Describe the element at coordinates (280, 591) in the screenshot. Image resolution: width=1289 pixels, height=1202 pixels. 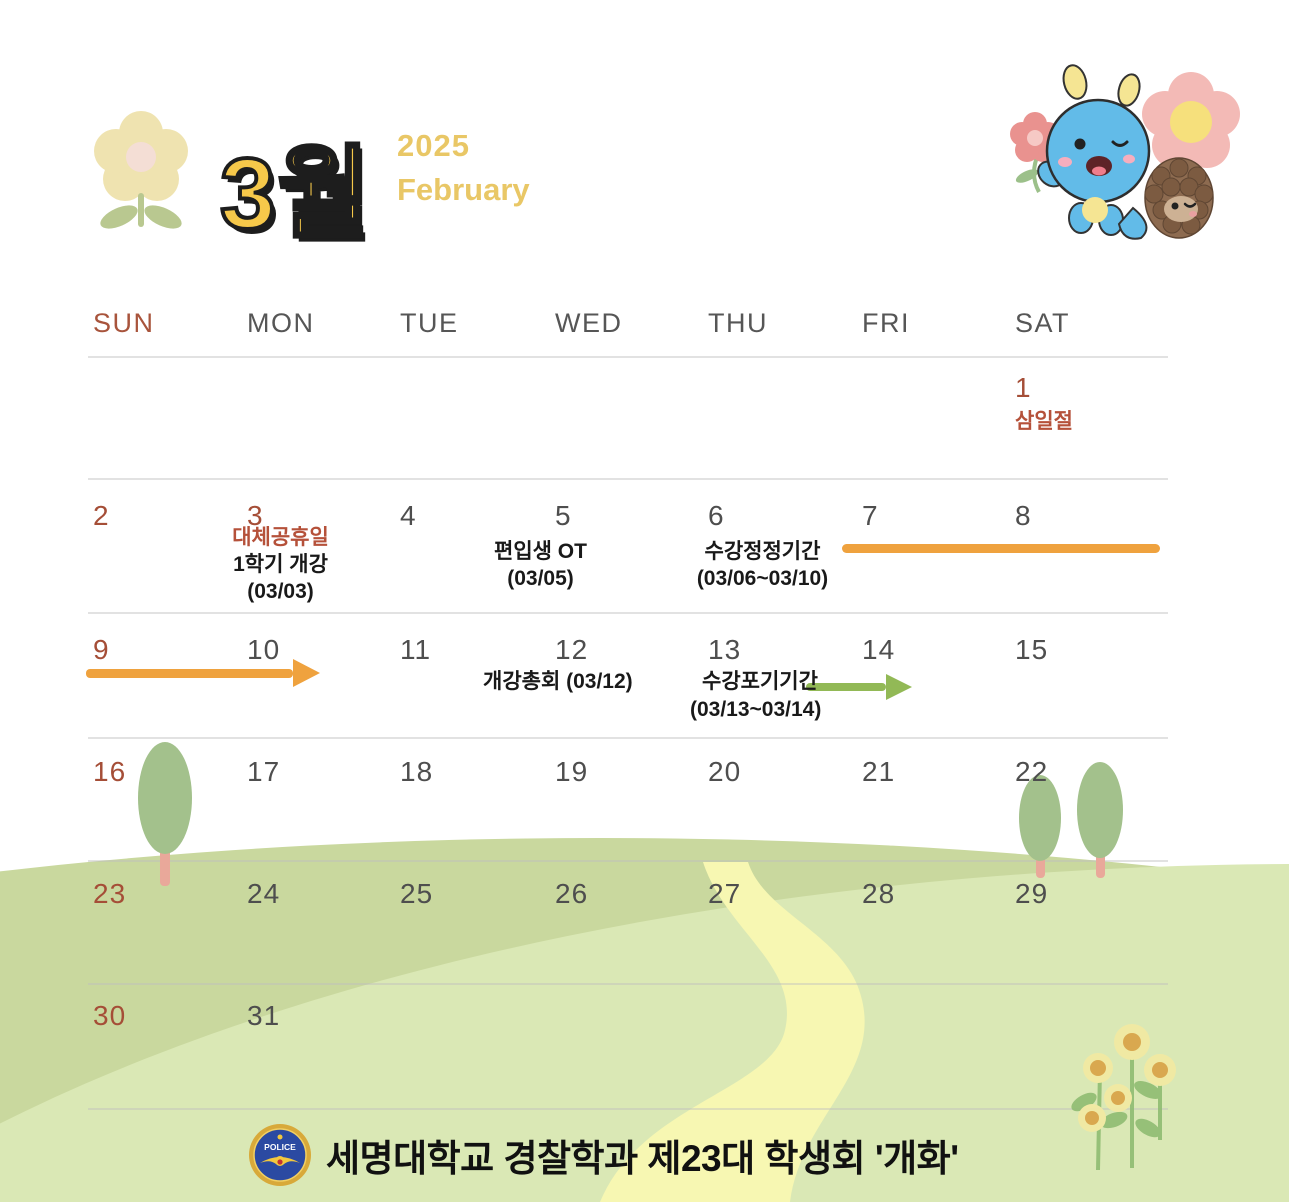
I see `event-semester-start-date: (03/03)` at that location.